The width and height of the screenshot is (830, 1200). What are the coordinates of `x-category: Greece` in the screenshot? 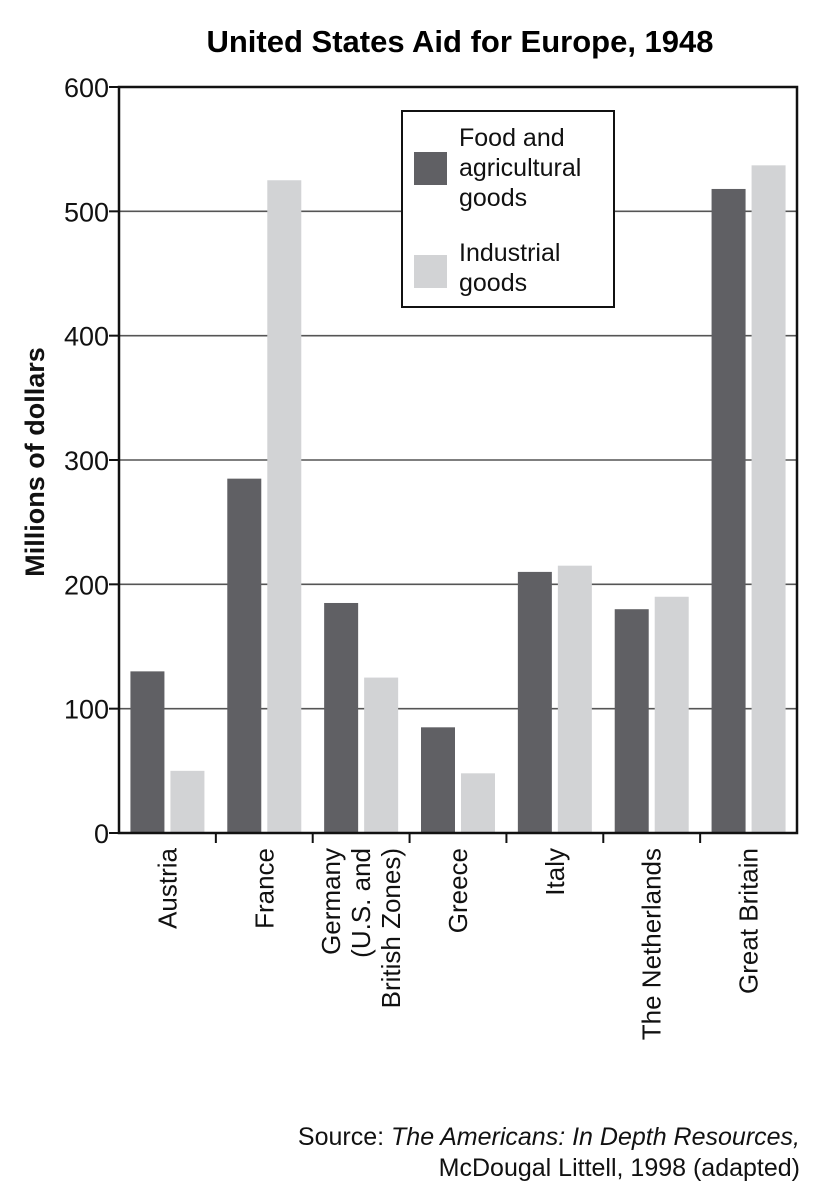 It's located at (458, 890).